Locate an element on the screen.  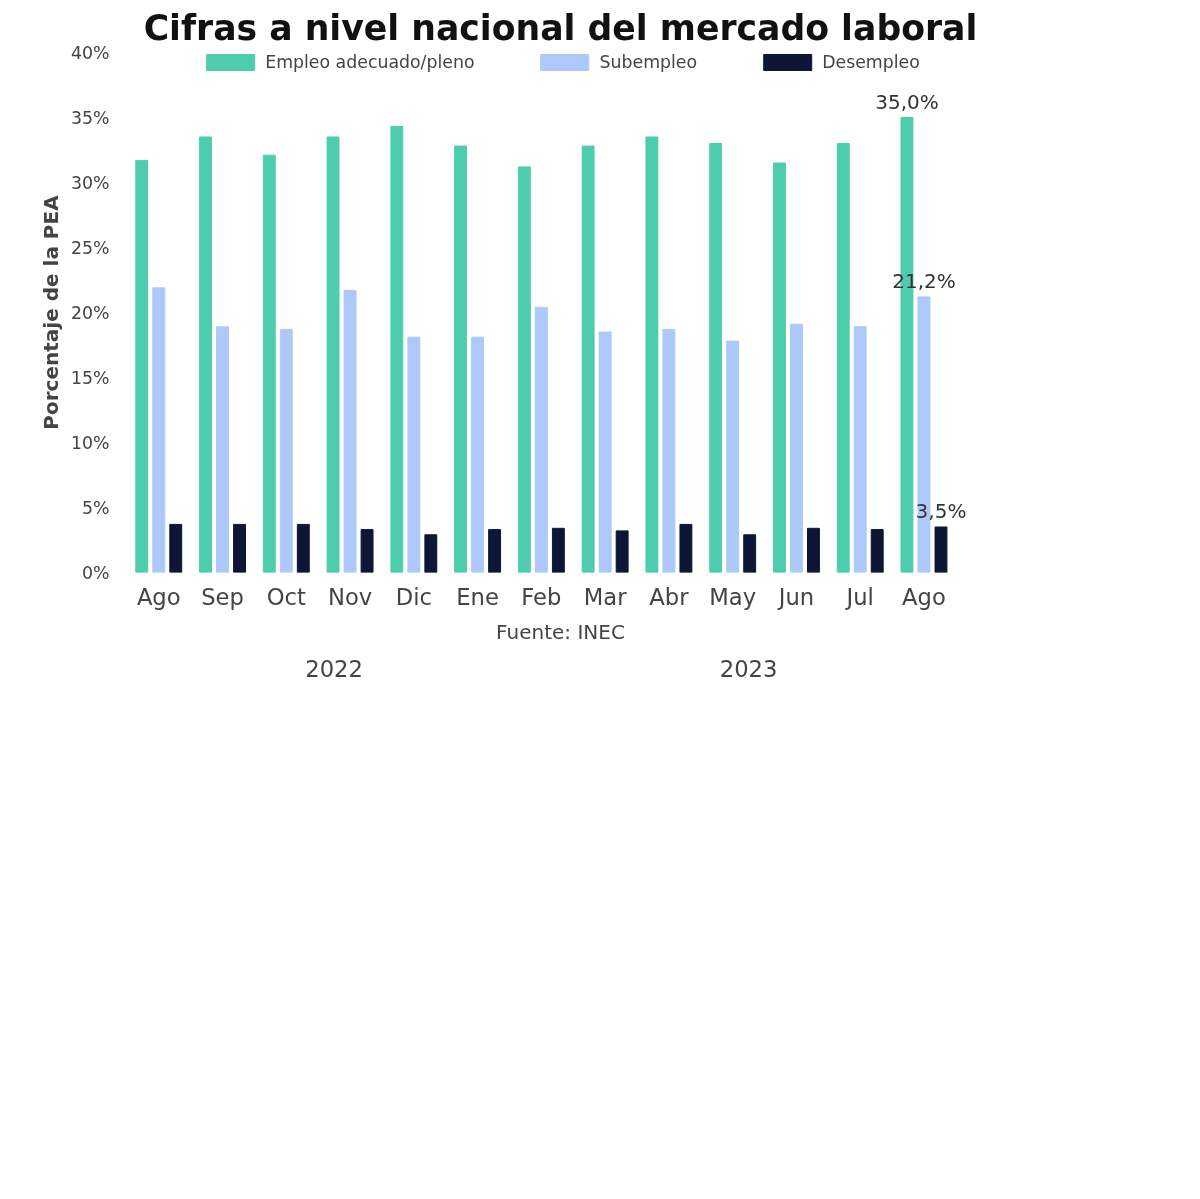
y-tick-label: 5% is located at coordinates (96, 507).